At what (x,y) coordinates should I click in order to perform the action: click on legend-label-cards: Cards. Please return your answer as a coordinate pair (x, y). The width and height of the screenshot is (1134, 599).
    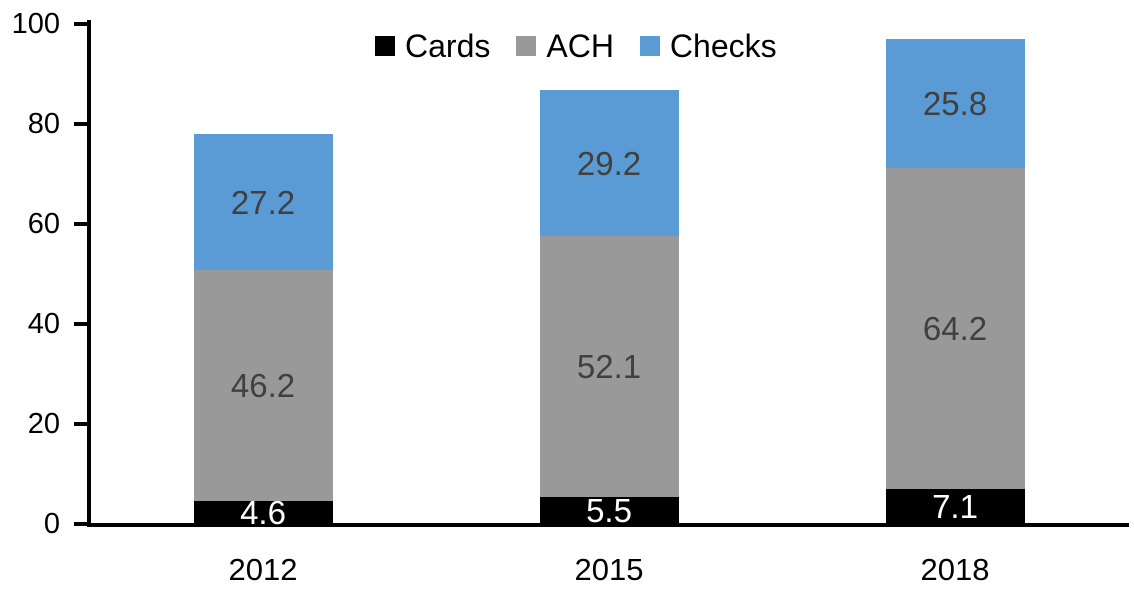
    Looking at the image, I should click on (448, 46).